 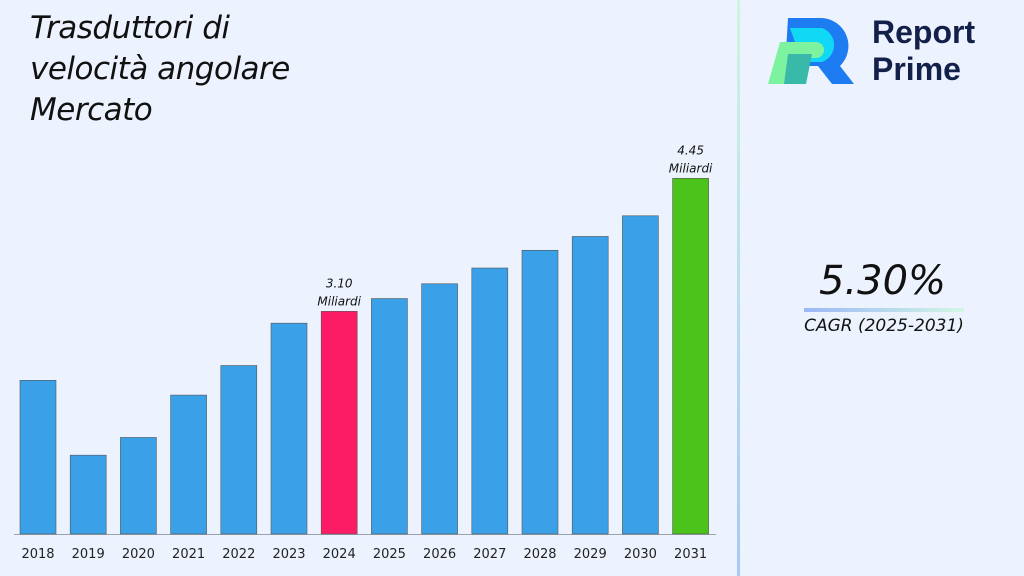 I want to click on divider, so click(x=738, y=288).